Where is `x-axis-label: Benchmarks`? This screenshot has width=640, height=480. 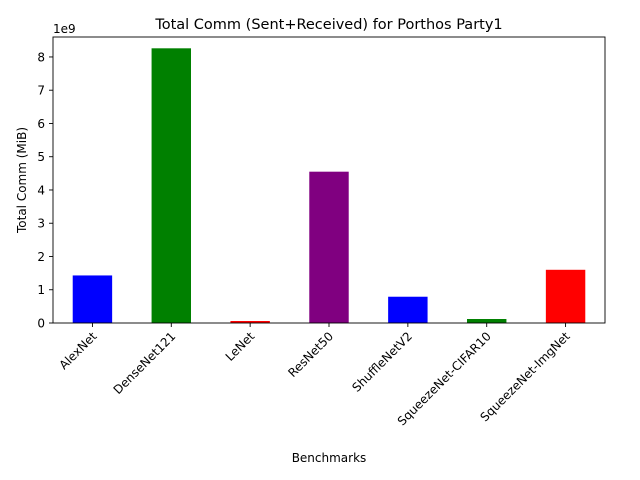 x-axis-label: Benchmarks is located at coordinates (329, 458).